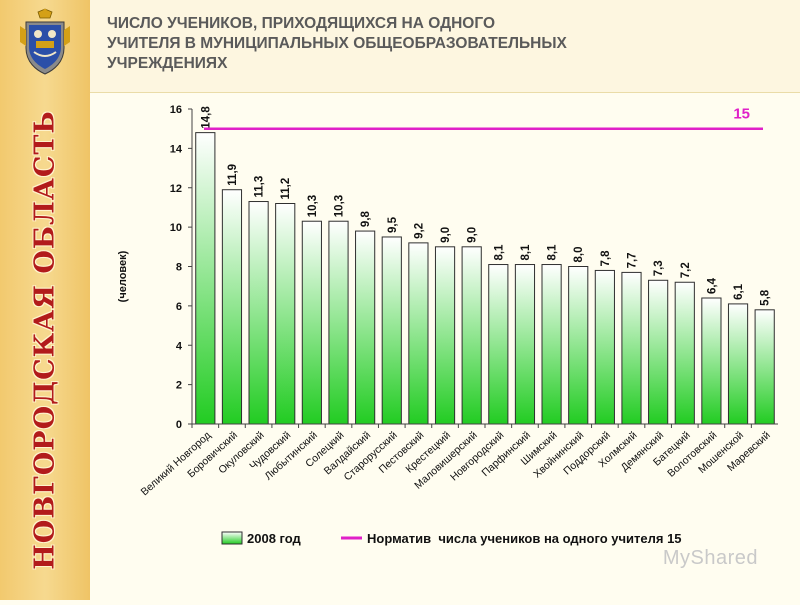 Image resolution: width=800 pixels, height=605 pixels. I want to click on header-band, so click(445, 46).